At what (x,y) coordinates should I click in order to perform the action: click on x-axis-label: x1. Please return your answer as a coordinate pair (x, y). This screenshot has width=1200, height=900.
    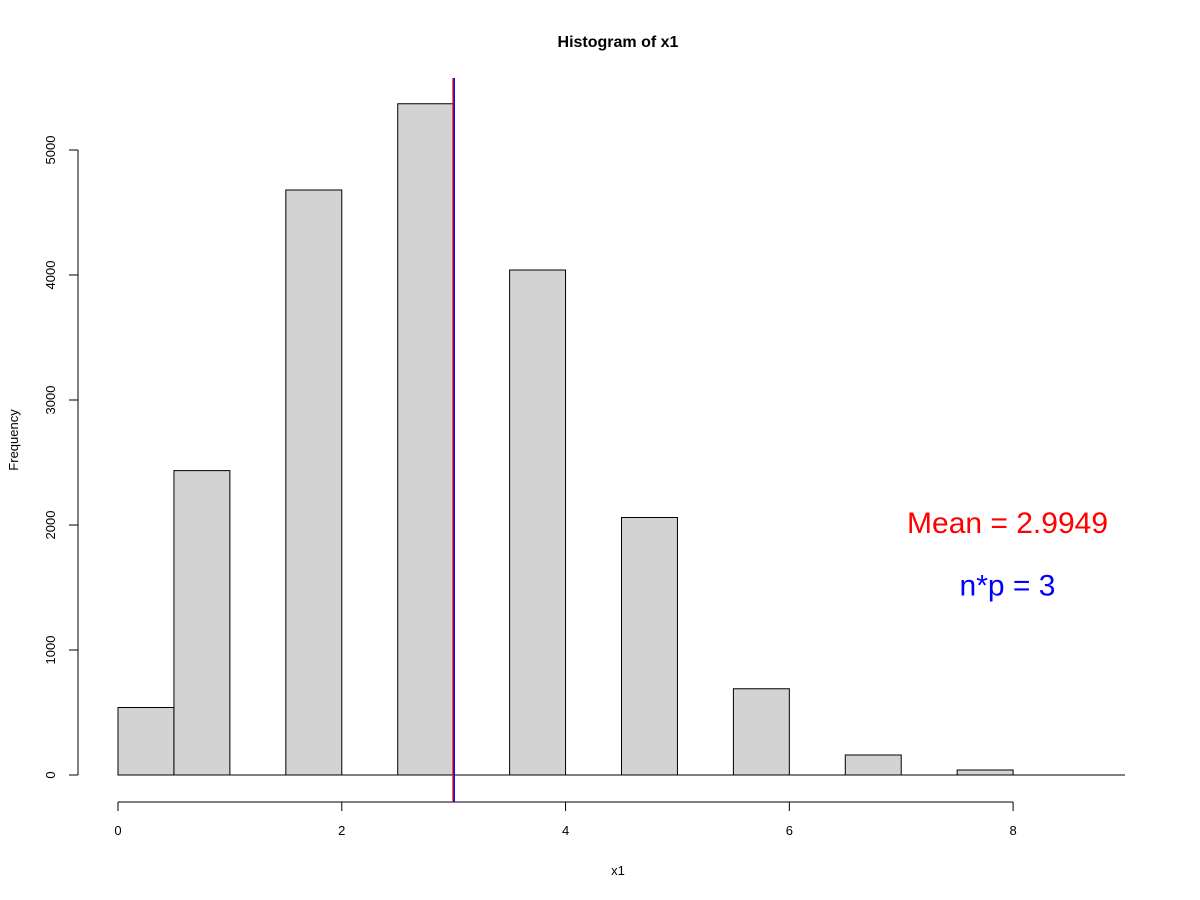
    Looking at the image, I should click on (618, 870).